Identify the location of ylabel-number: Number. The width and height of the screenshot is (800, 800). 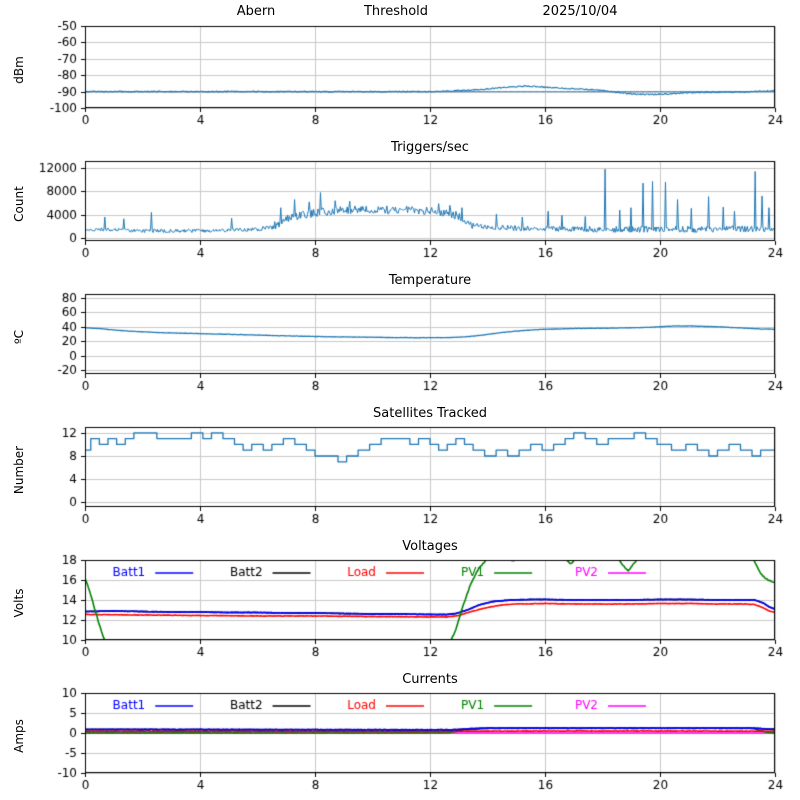
(19, 470).